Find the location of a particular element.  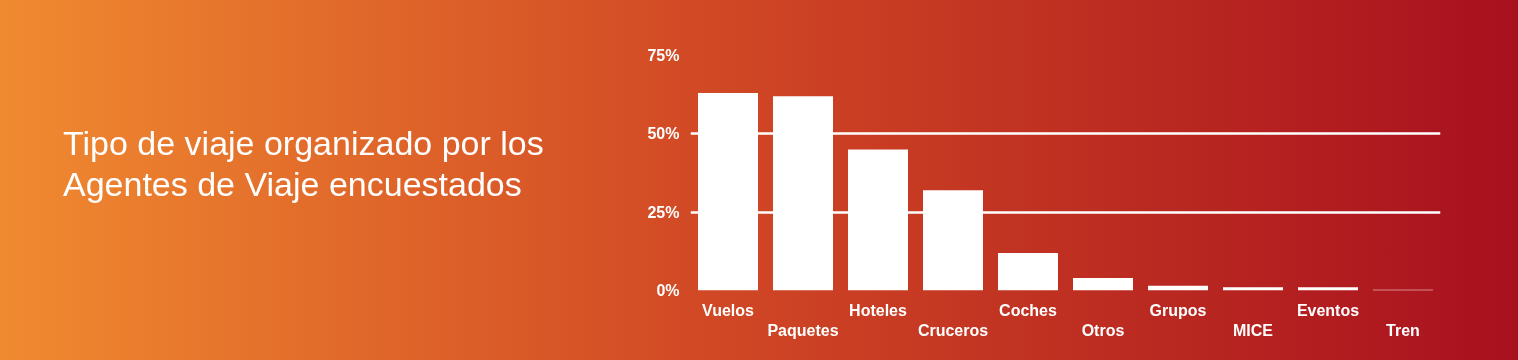

y-tick-label: 0% is located at coordinates (668, 290).